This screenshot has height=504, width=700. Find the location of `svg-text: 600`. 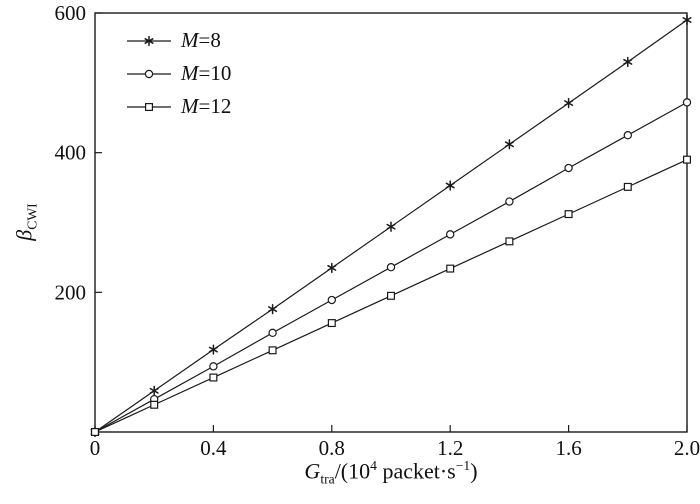

svg-text: 600 is located at coordinates (71, 13).